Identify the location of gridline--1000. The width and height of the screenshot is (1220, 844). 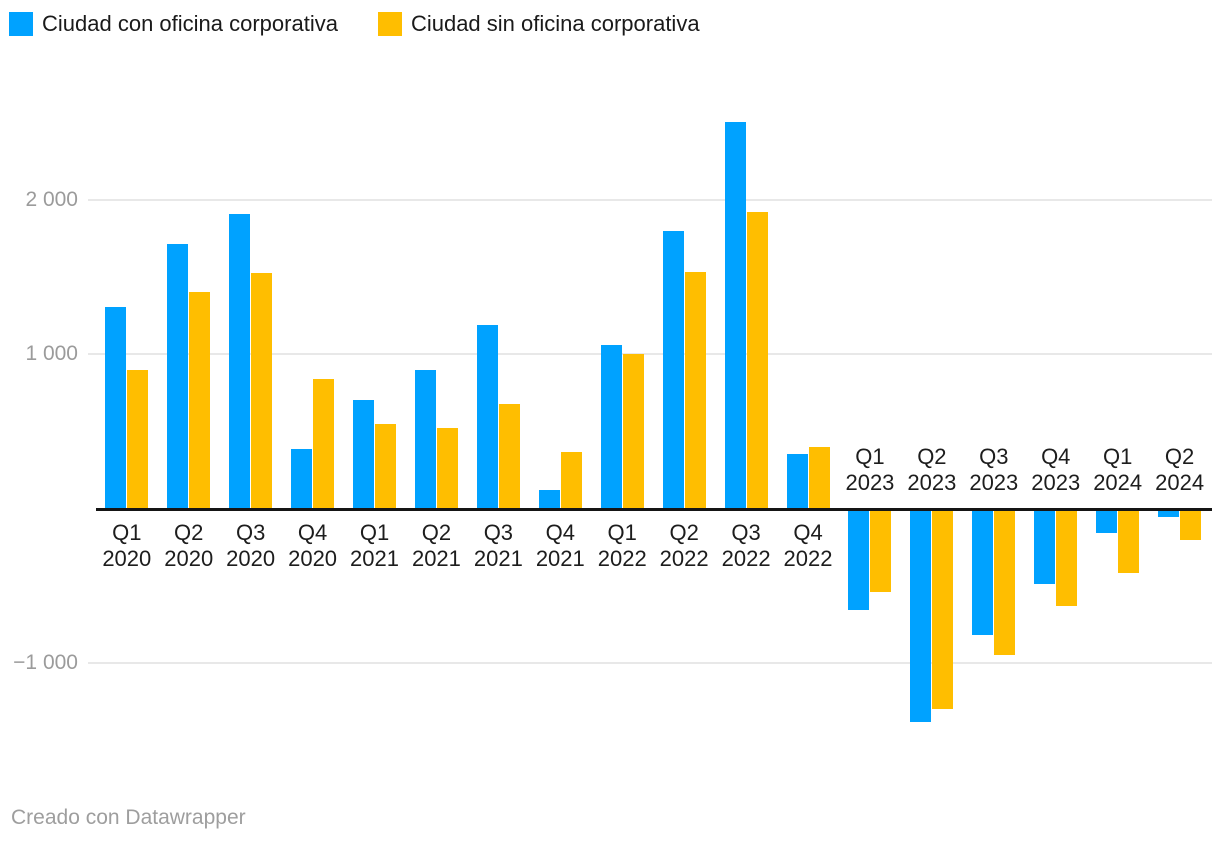
(650, 662).